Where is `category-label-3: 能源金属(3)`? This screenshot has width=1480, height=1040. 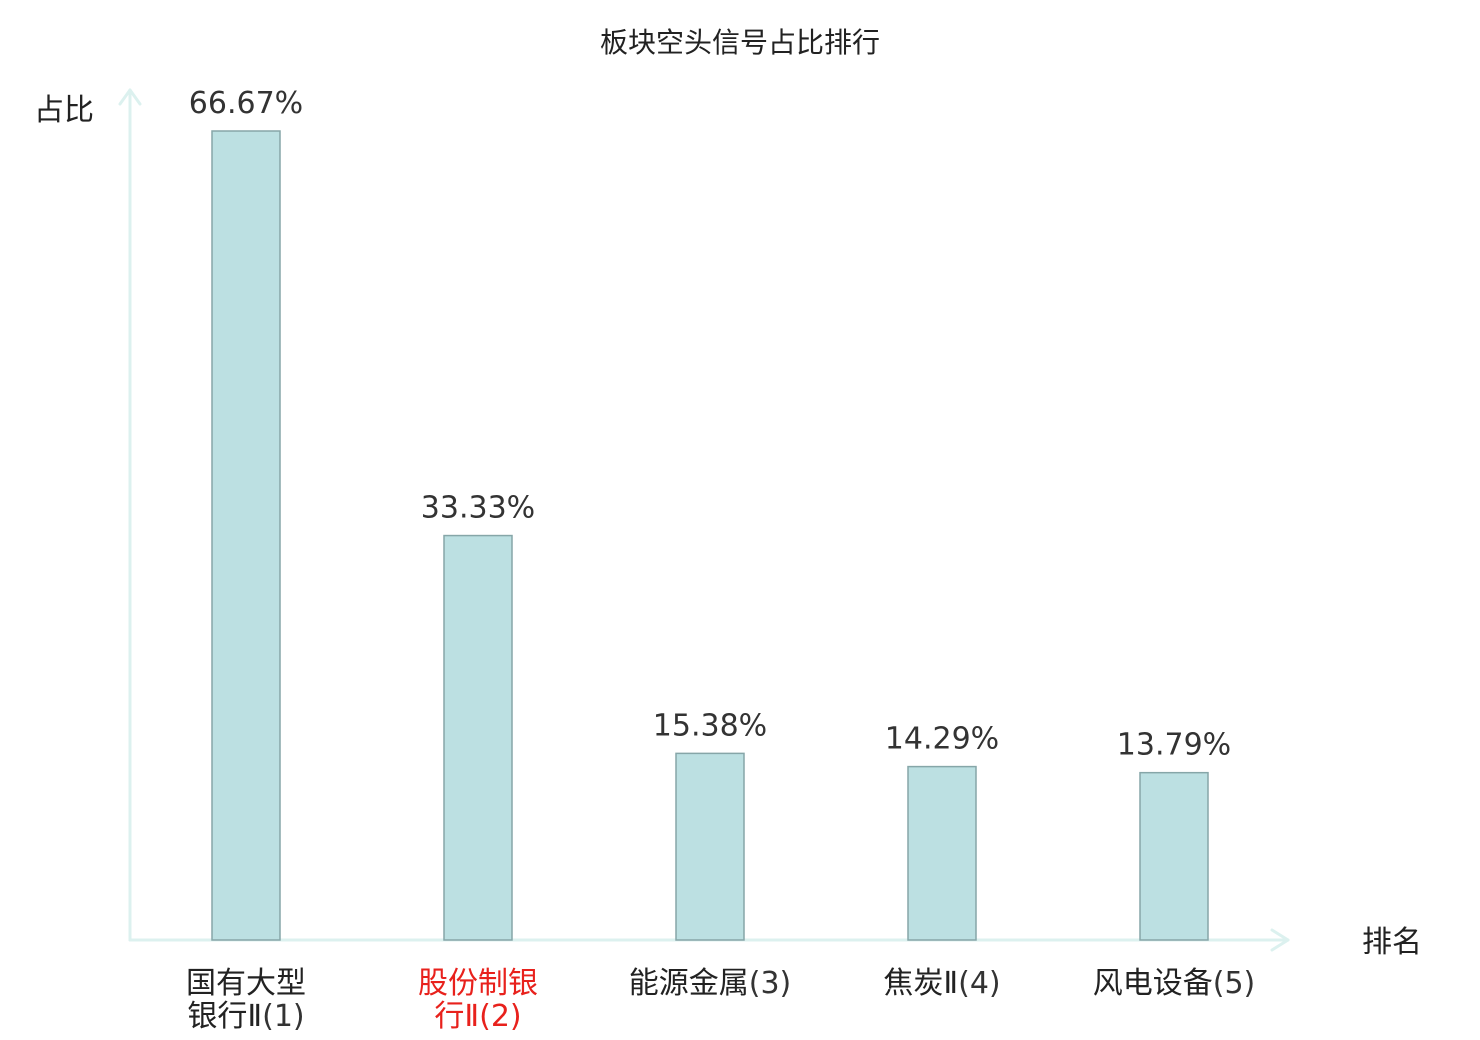
category-label-3: 能源金属(3) is located at coordinates (710, 983).